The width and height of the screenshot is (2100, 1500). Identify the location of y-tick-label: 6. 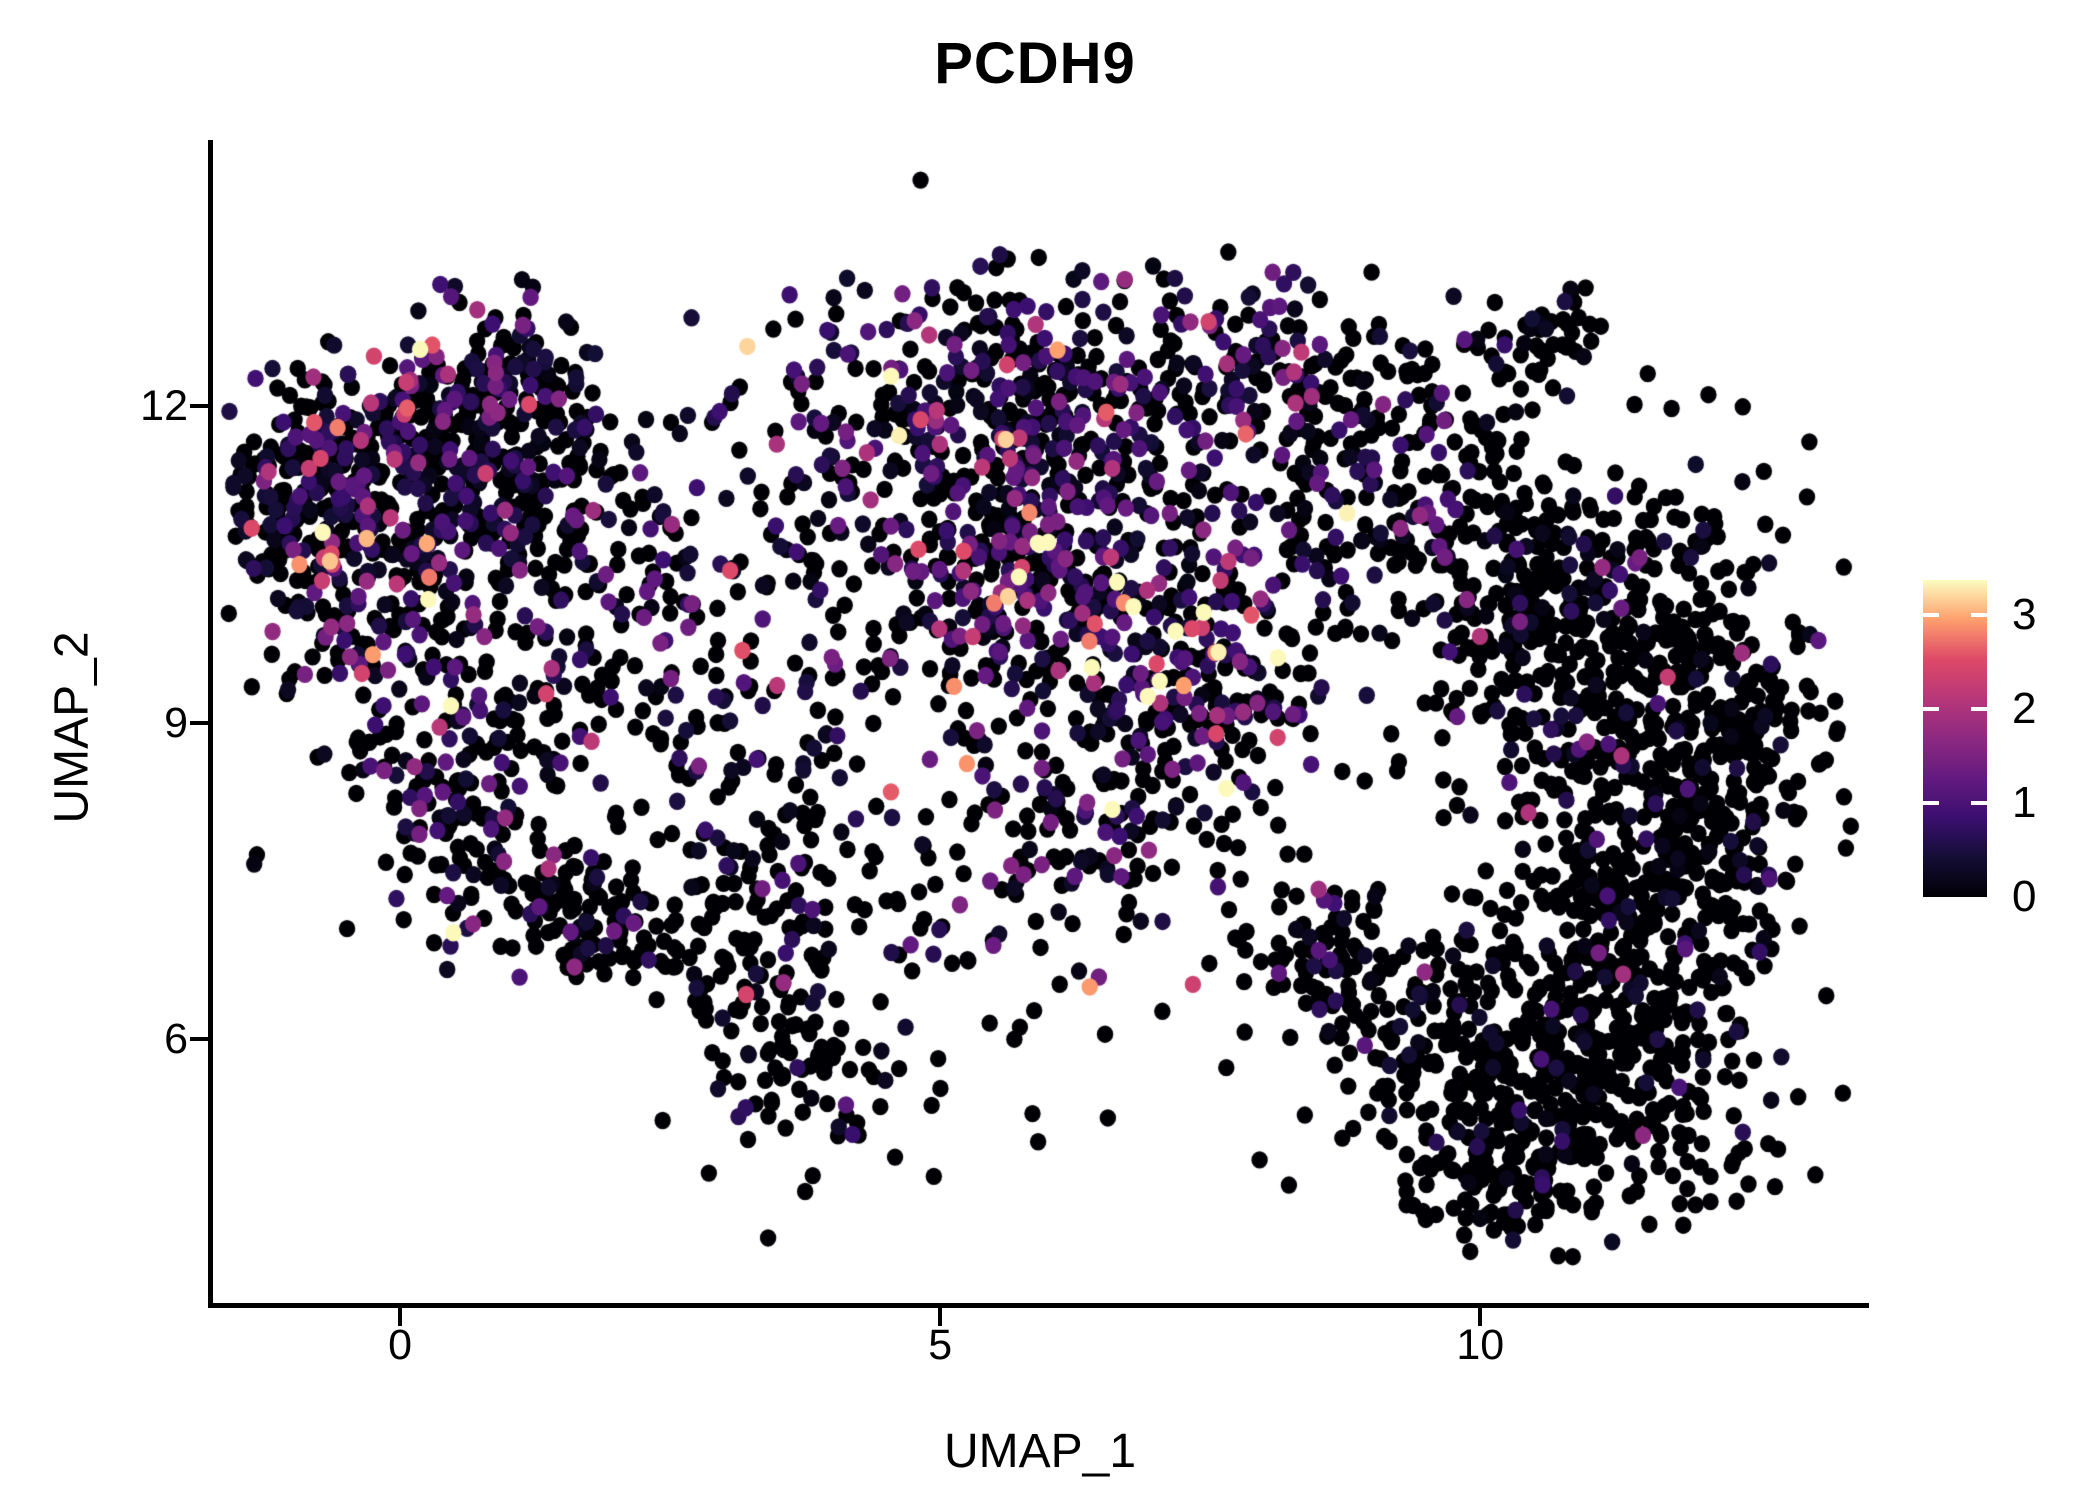
(176, 1038).